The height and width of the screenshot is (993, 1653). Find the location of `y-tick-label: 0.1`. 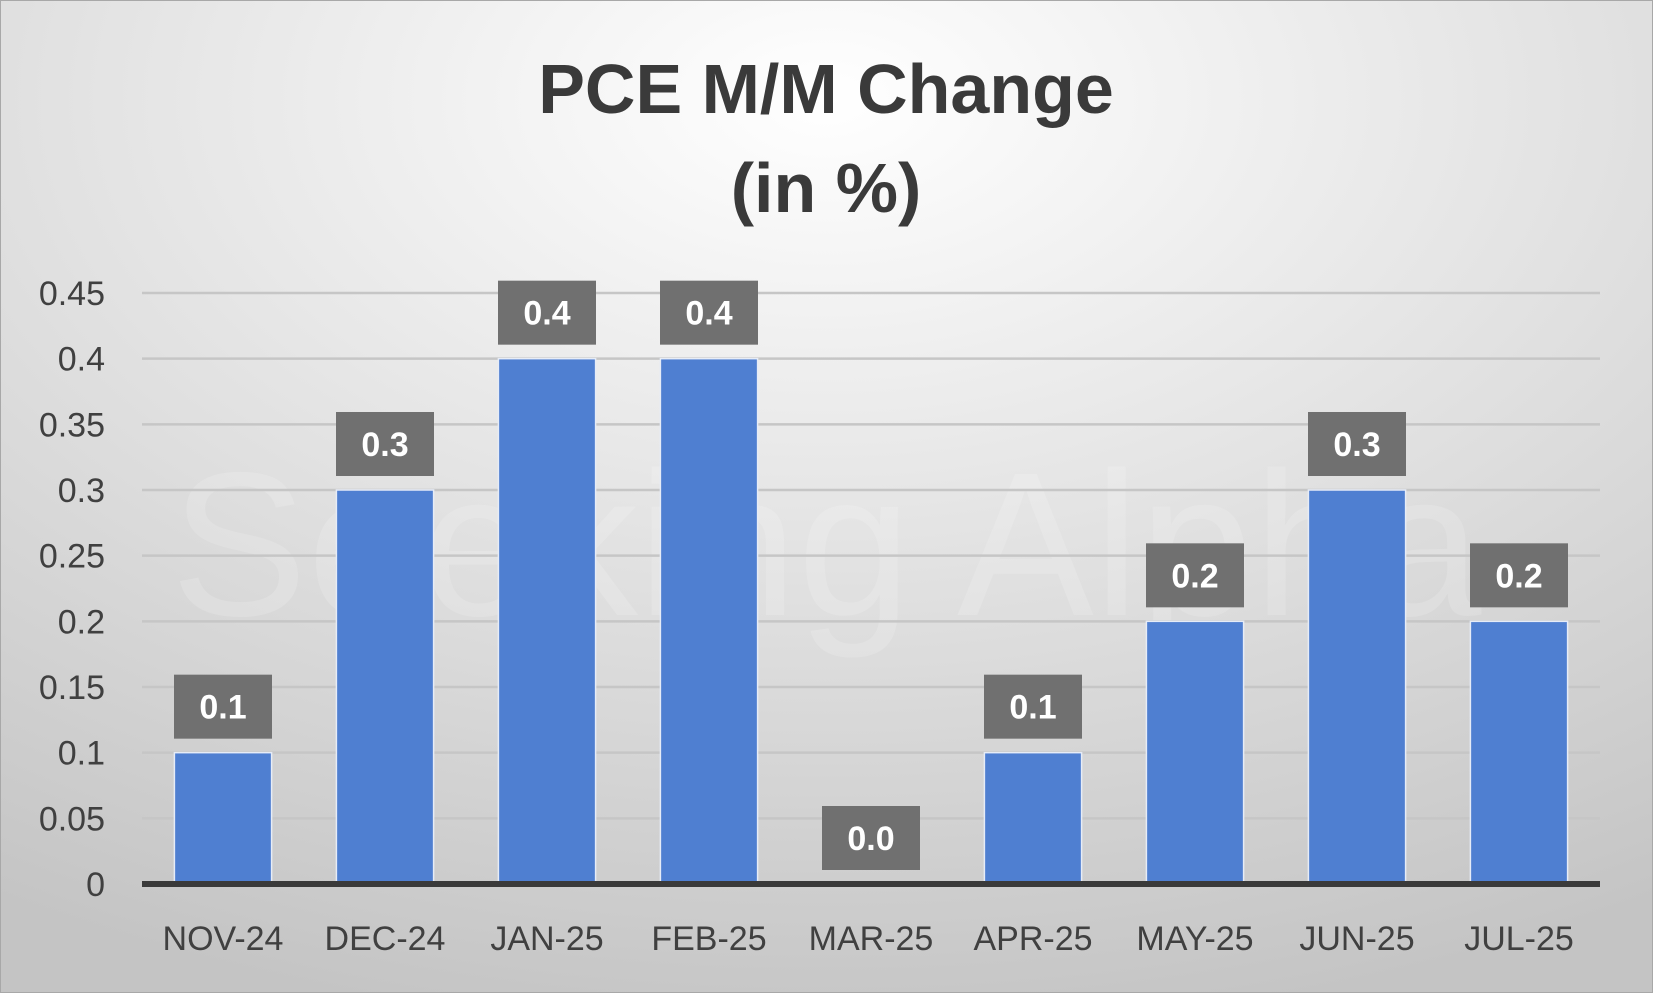

y-tick-label: 0.1 is located at coordinates (81, 754).